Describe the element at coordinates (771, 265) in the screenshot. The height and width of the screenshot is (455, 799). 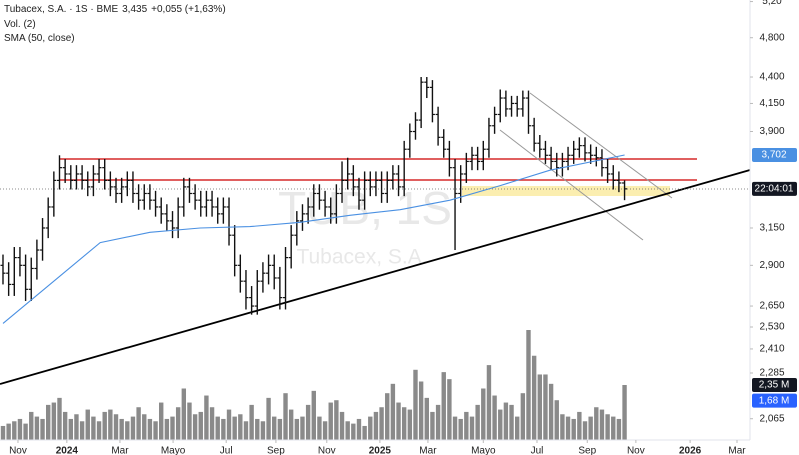
I see `y-tick-label: 2,900` at that location.